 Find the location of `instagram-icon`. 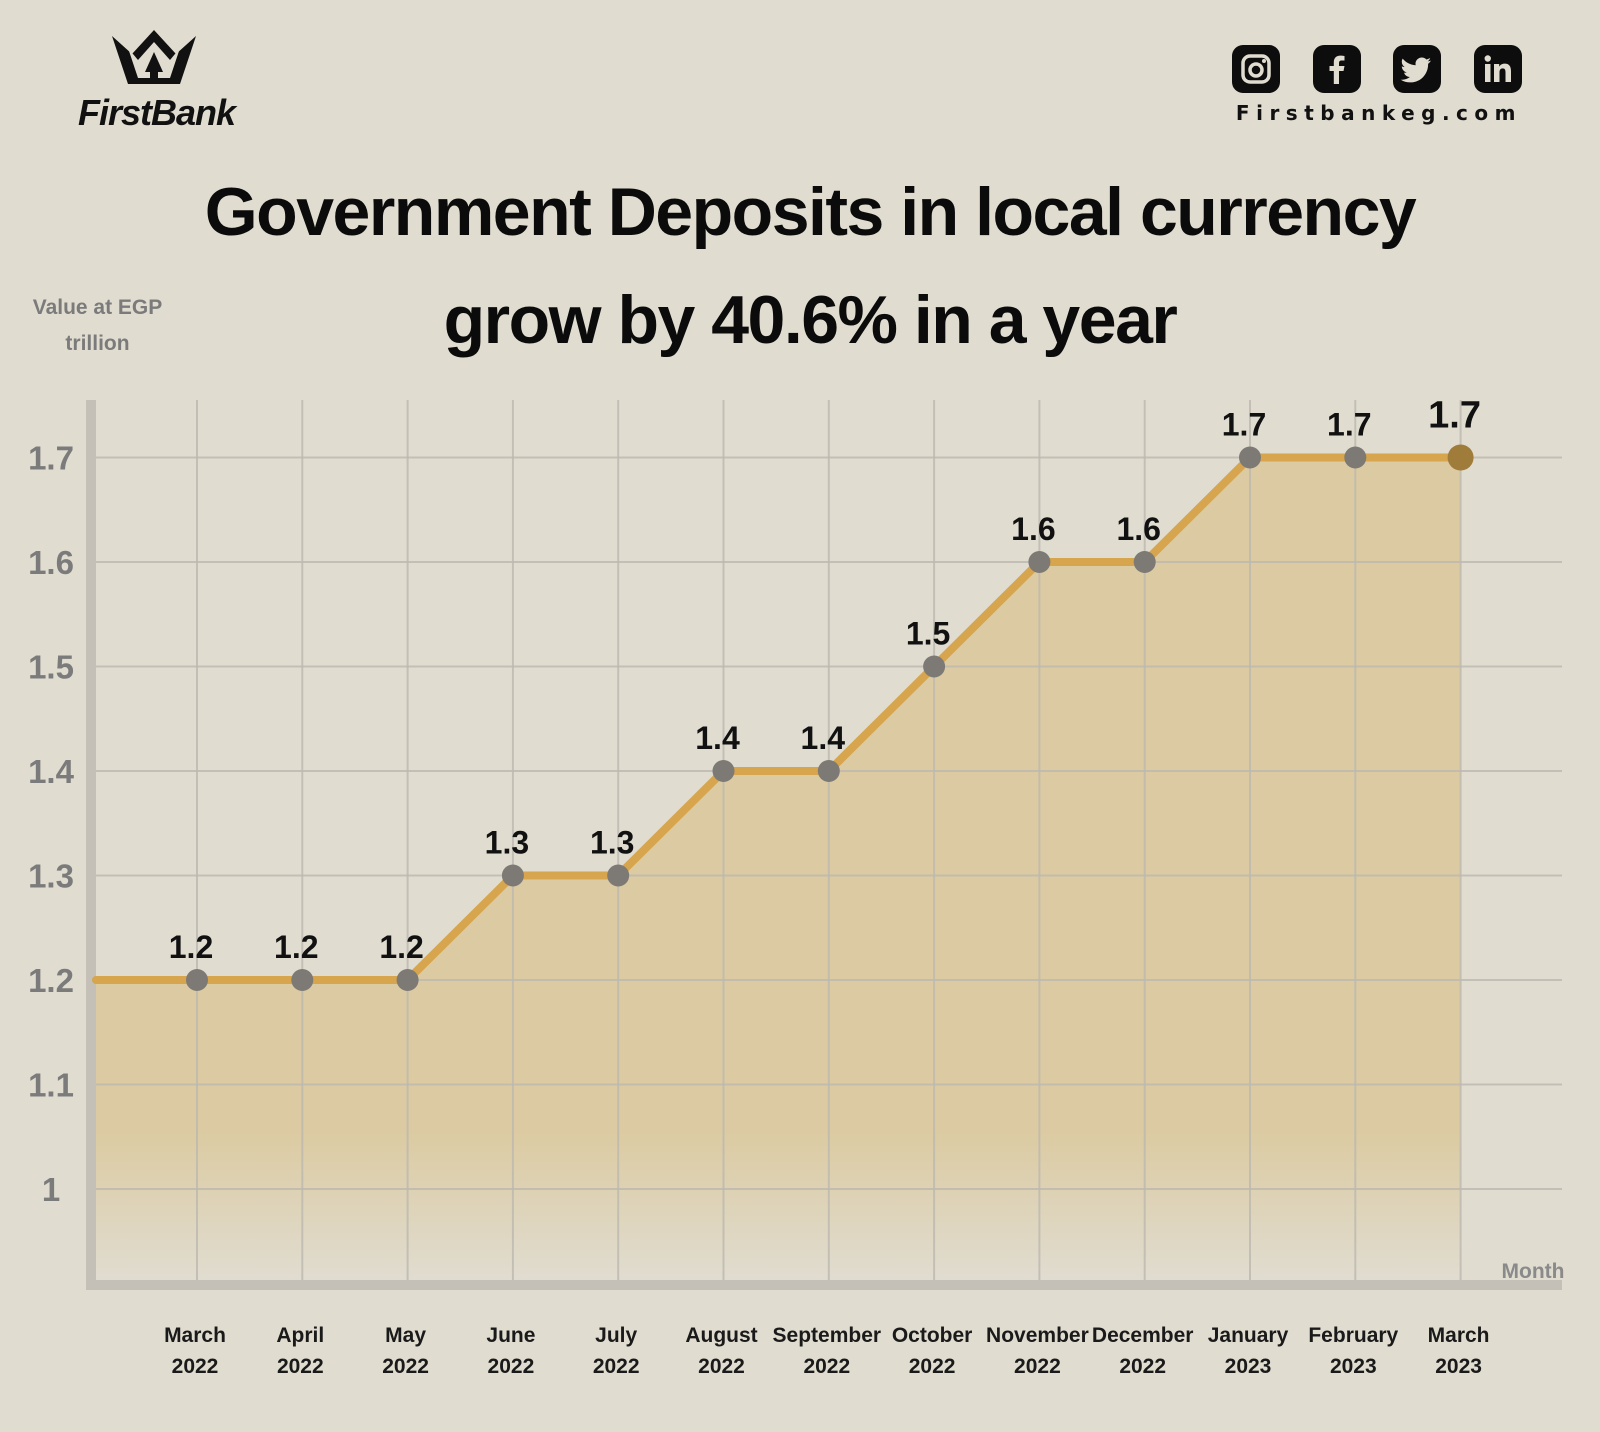

instagram-icon is located at coordinates (1256, 69).